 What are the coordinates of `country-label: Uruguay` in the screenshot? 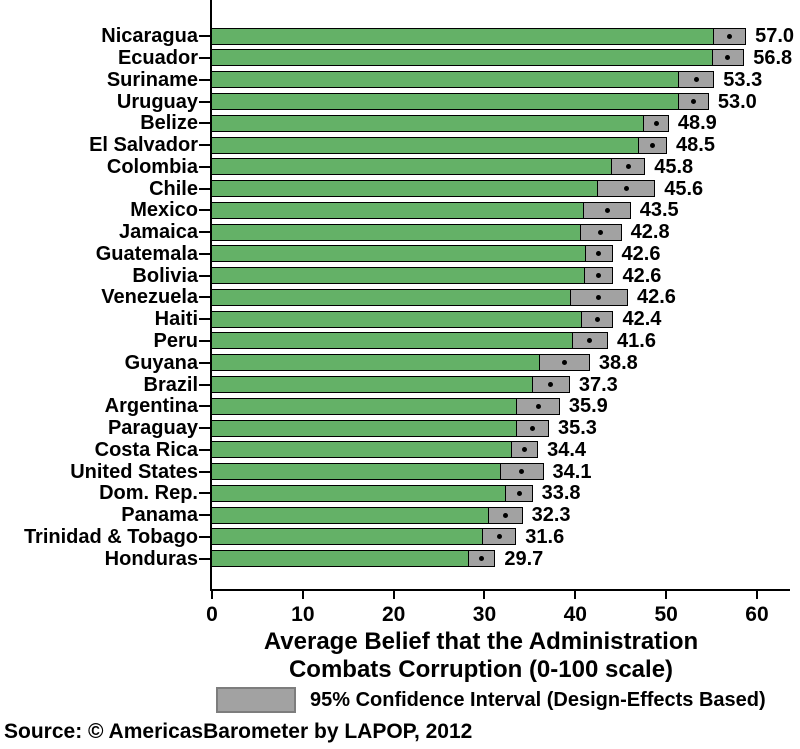 It's located at (157, 101).